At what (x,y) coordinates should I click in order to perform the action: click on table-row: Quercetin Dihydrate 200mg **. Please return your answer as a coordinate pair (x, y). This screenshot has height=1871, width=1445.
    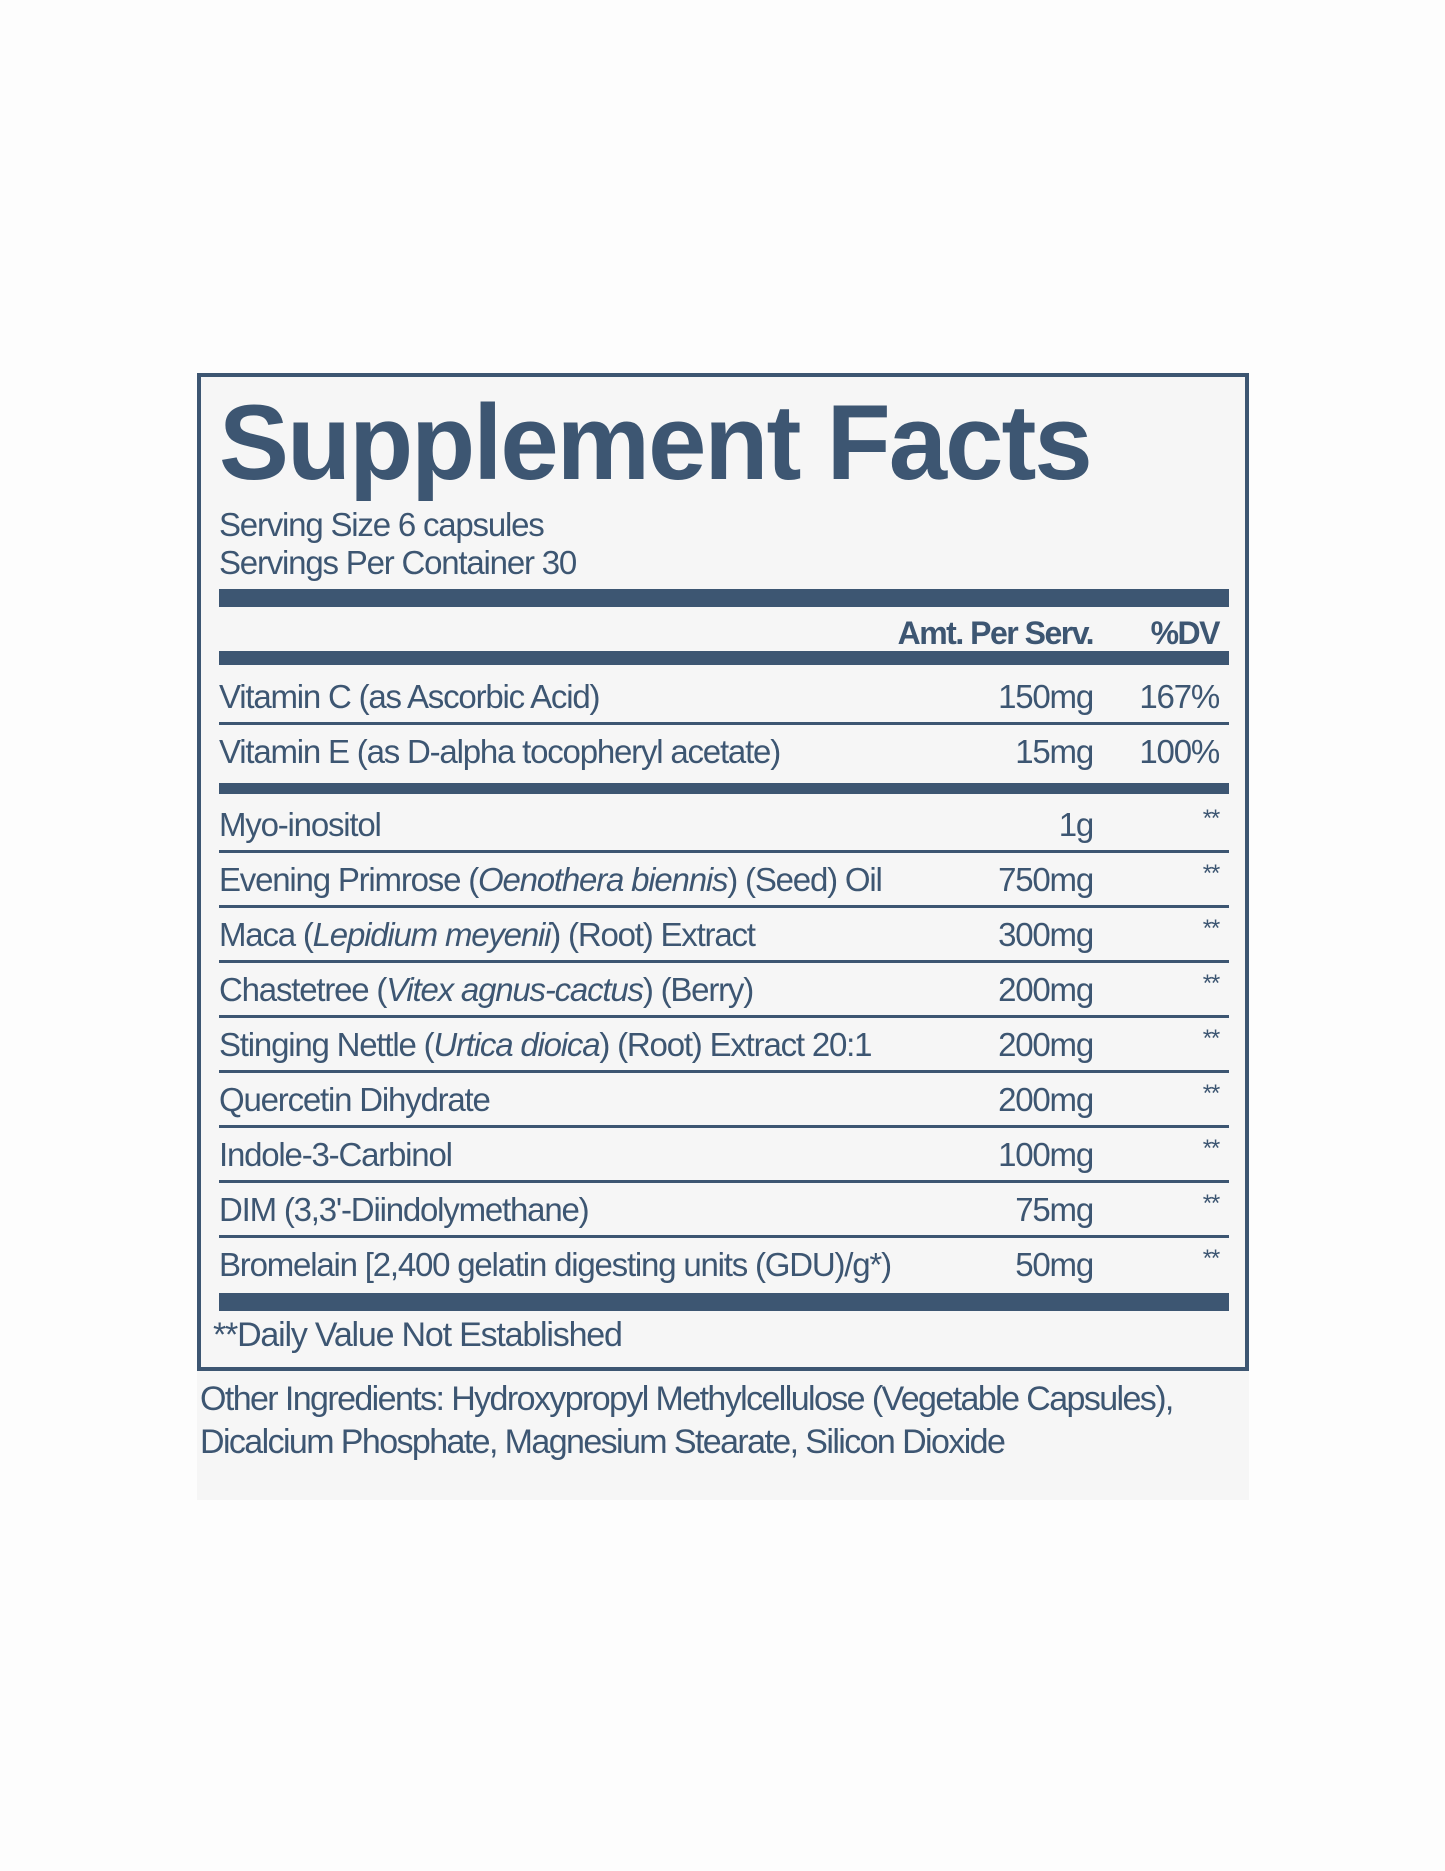
    Looking at the image, I should click on (724, 1100).